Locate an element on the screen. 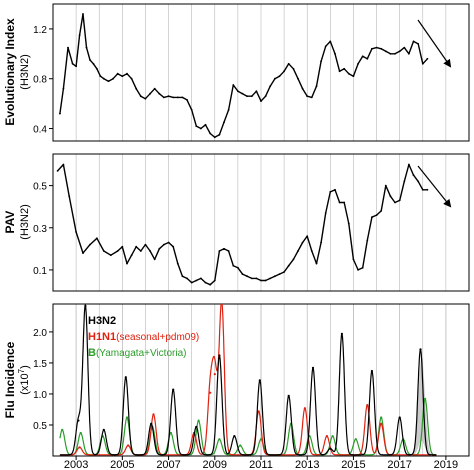 This screenshot has height=470, width=474. panel3-xticks: 2003 2005 2007 2009 2011 2013 2015 2017 2019 is located at coordinates (261, 463).